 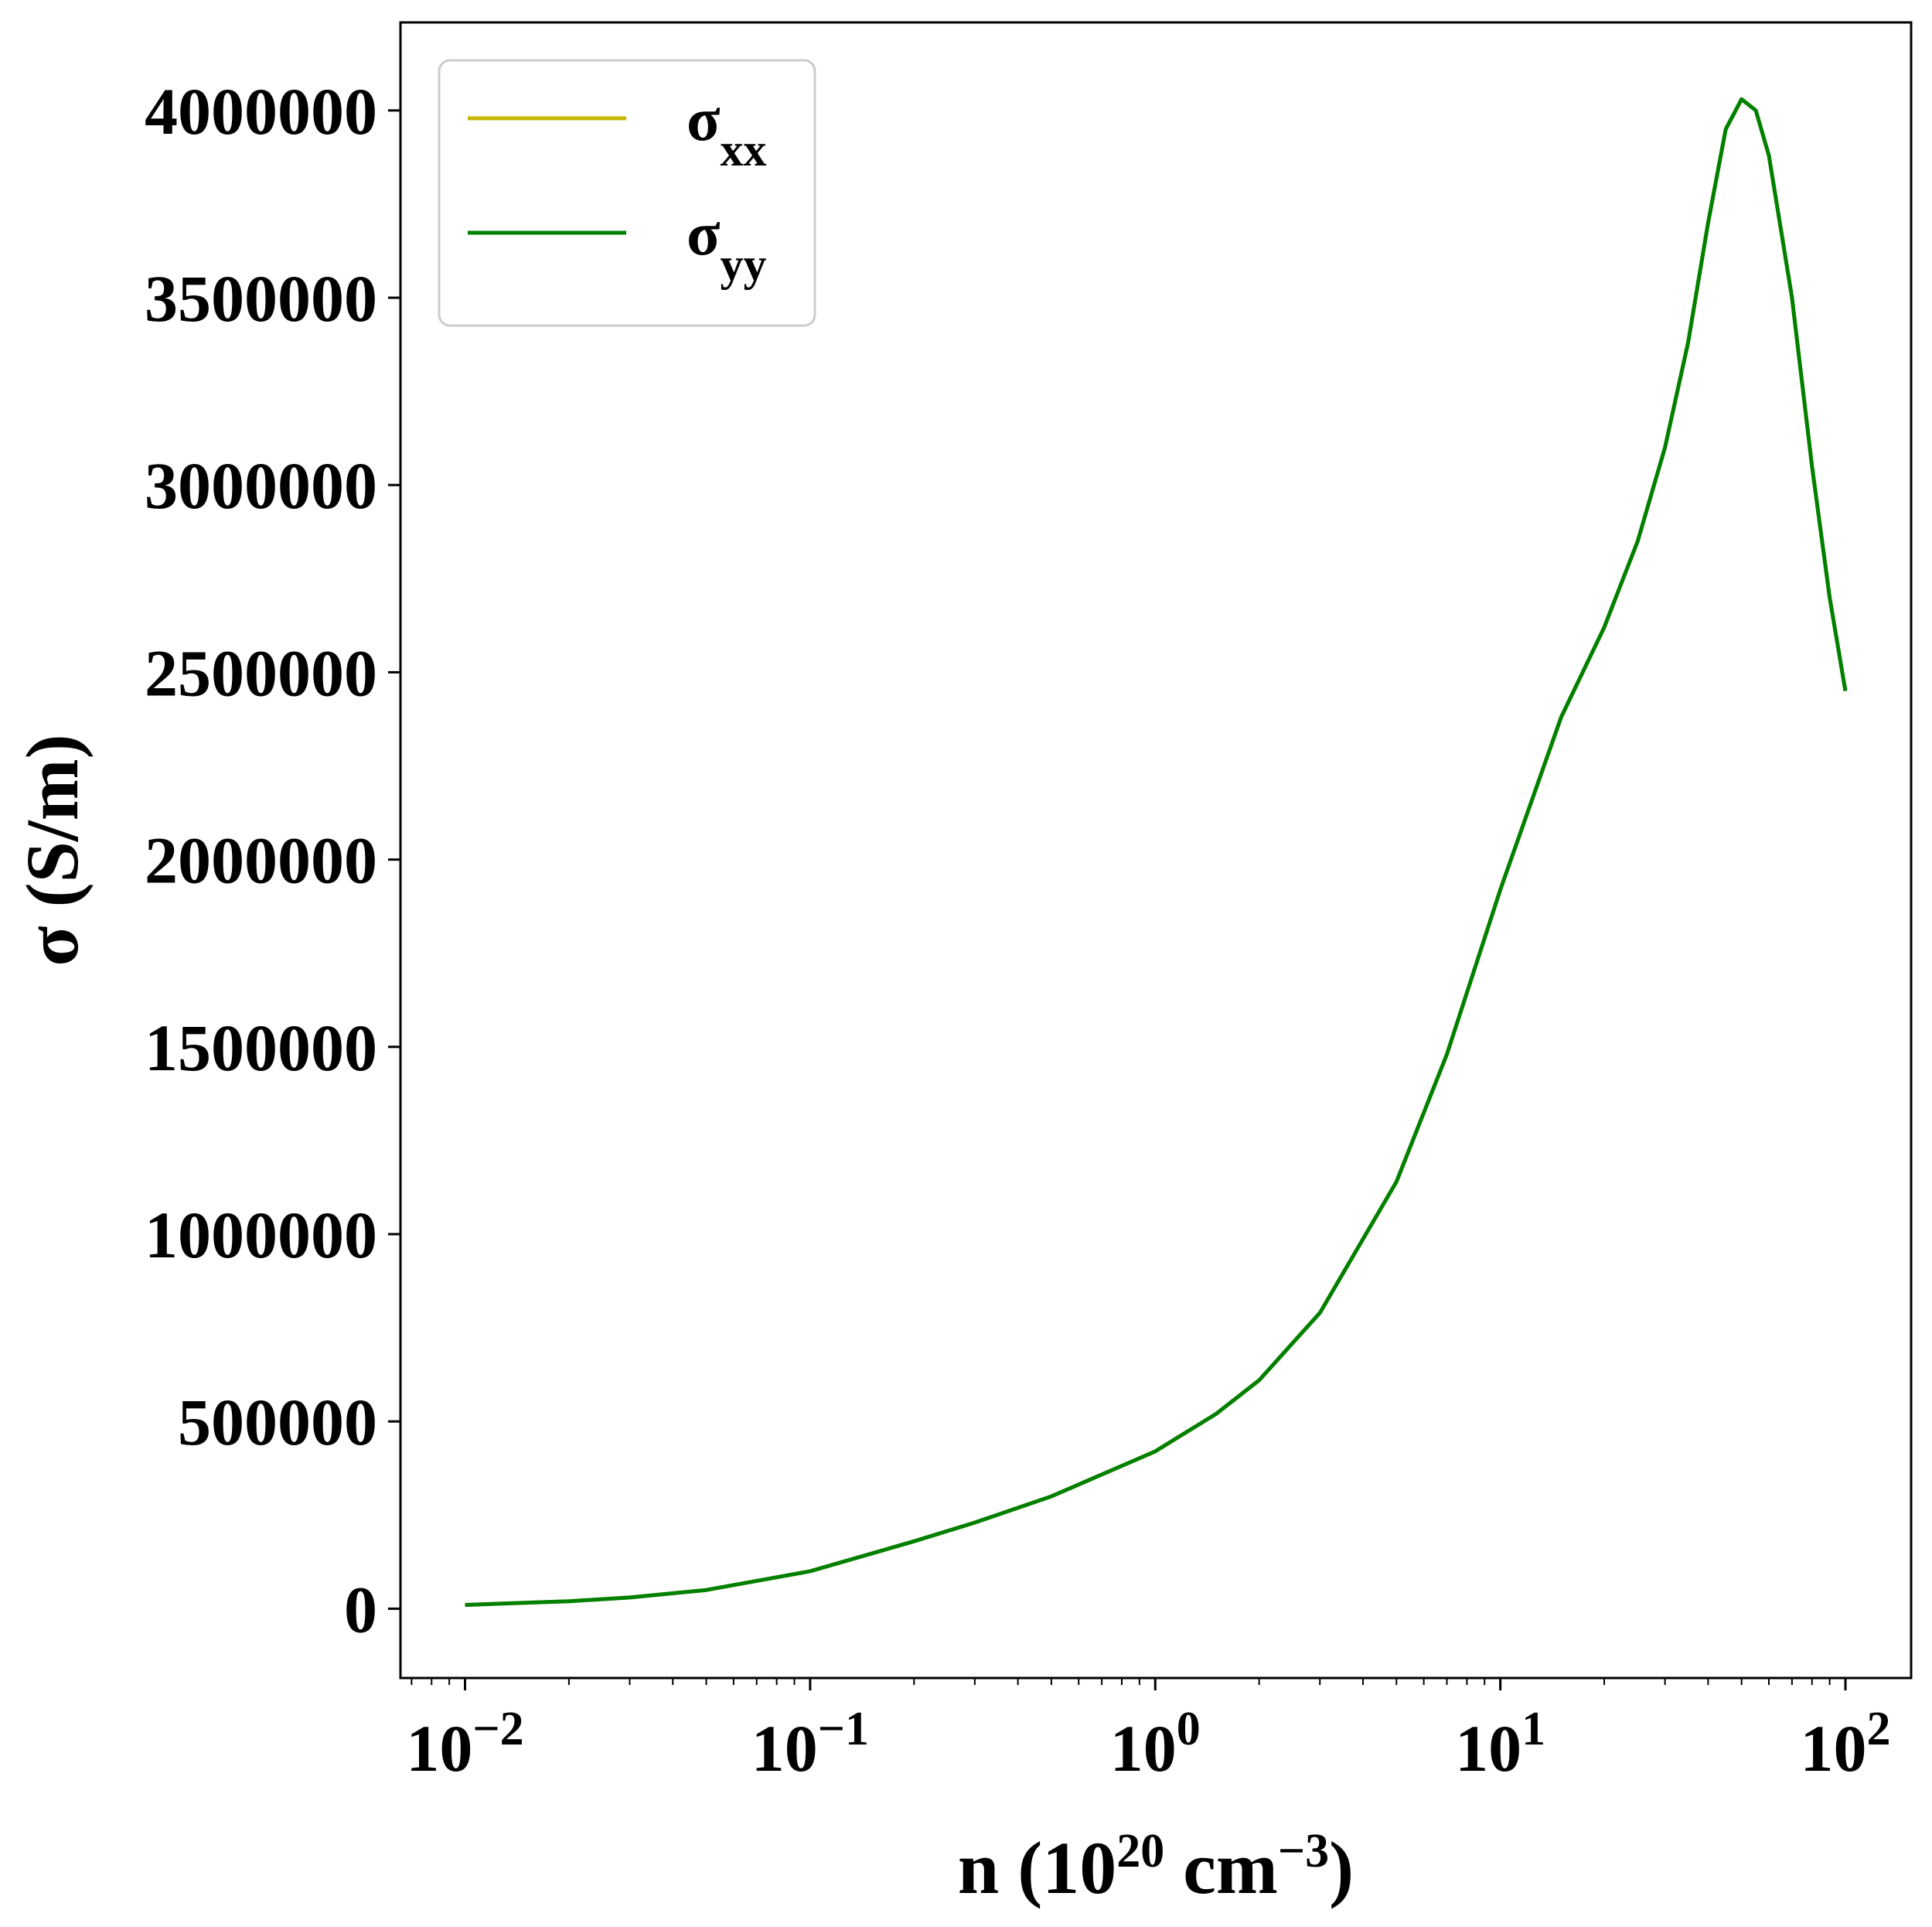 I want to click on x-axis: 10⁻² 10⁻¹ 10⁰ 10¹ 10², so click(x=1148, y=1731).